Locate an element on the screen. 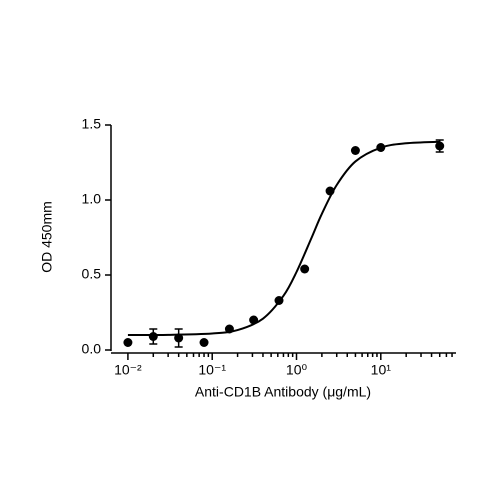 The width and height of the screenshot is (500, 500). y-tick-label: 0.0 is located at coordinates (92, 349).